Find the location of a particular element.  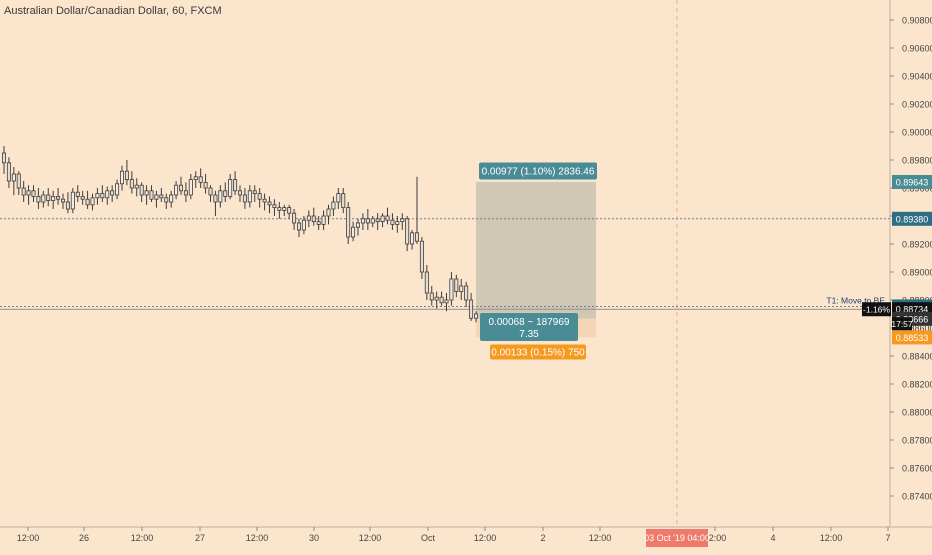

stop-label-bg is located at coordinates (538, 352).